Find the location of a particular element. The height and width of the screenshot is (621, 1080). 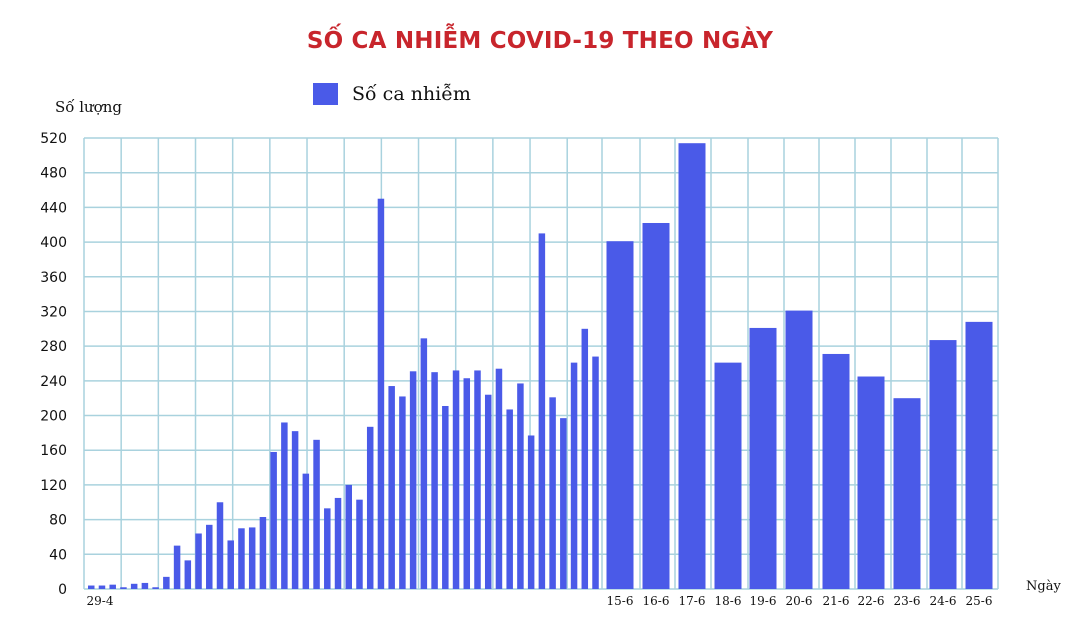

y-tick-label: 0 is located at coordinates (62, 590).